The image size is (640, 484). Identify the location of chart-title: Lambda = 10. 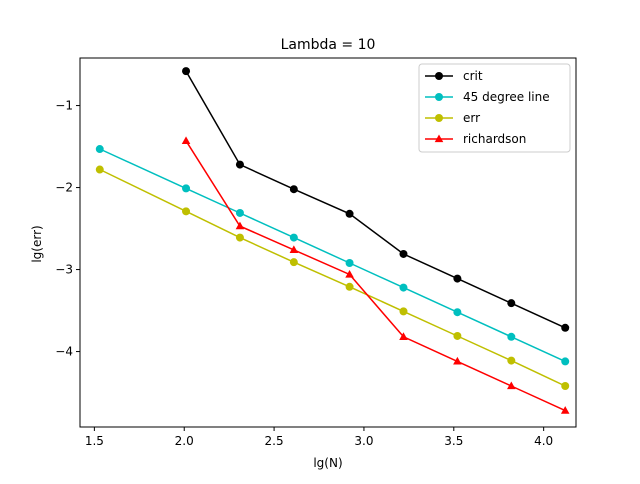
(328, 45).